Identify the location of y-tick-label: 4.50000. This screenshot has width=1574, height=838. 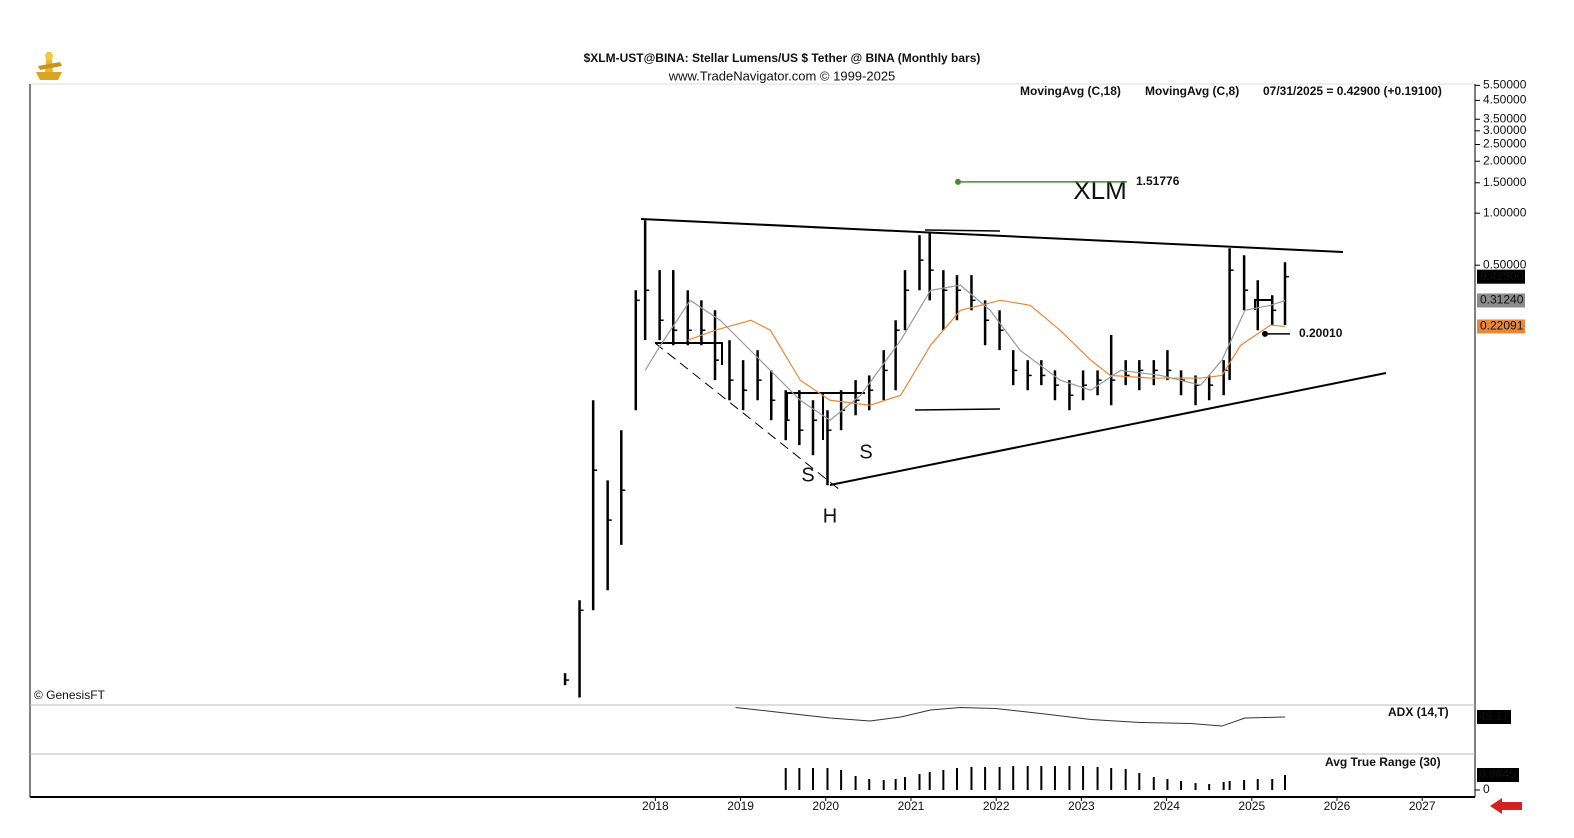
(1505, 100).